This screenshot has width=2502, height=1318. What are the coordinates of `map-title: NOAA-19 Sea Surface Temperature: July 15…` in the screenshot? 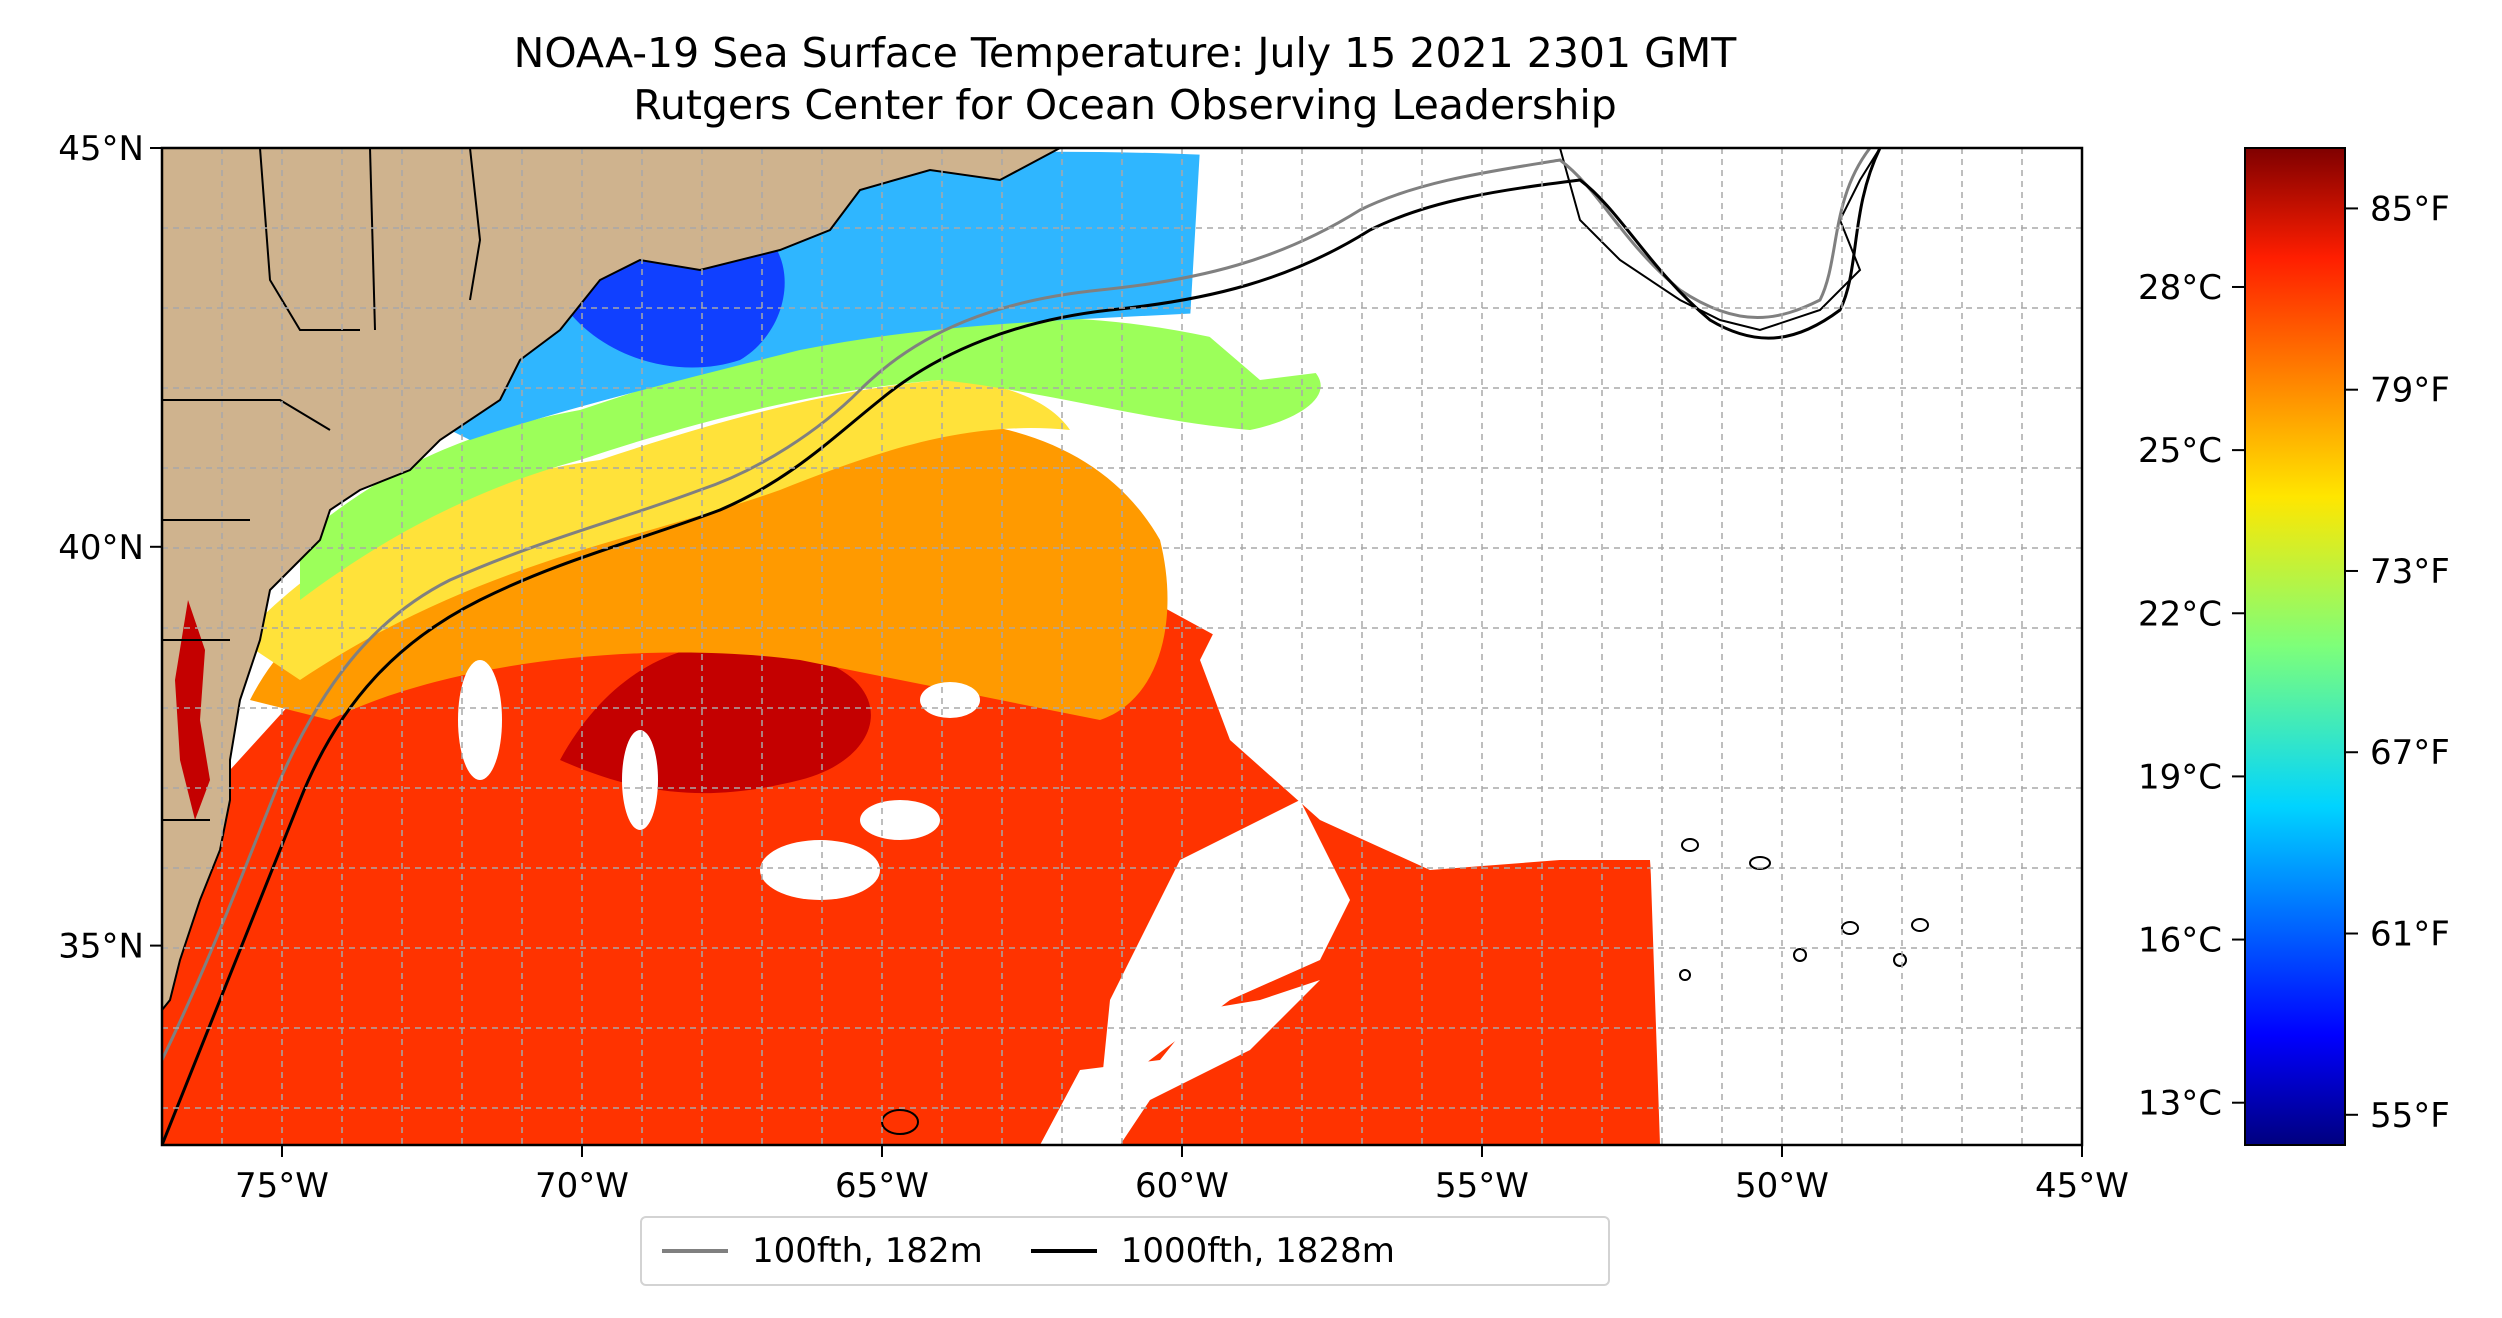 It's located at (1125, 53).